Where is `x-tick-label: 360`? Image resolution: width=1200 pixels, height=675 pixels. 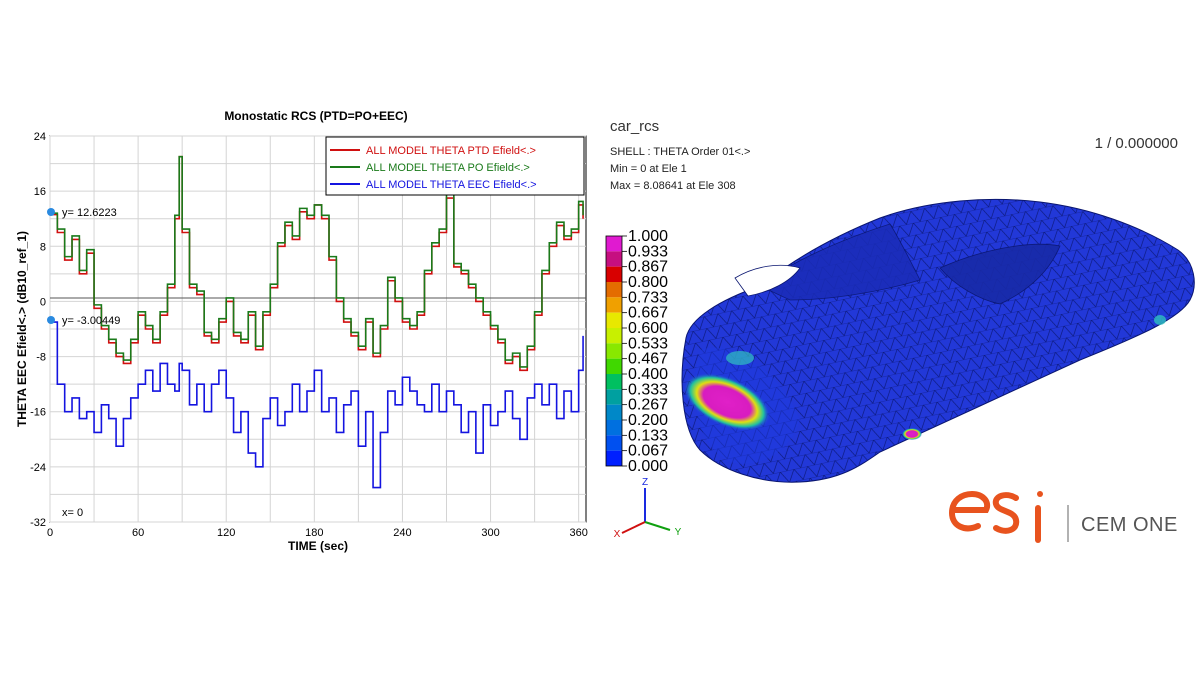 x-tick-label: 360 is located at coordinates (578, 533).